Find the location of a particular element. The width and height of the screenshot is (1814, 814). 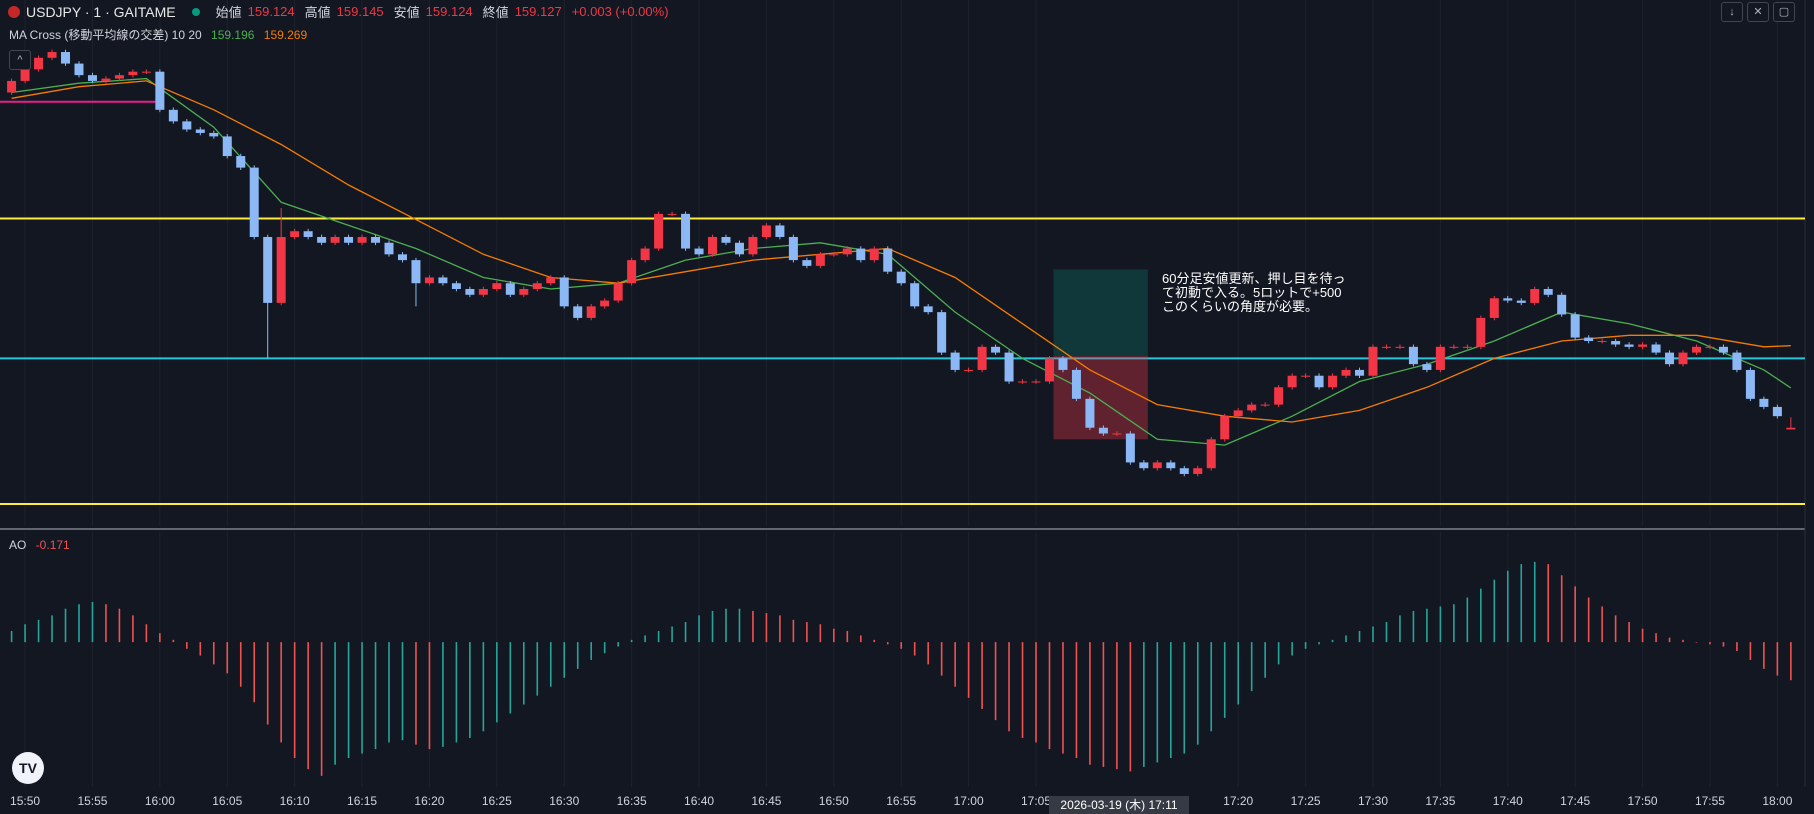

x-tick-label: 17:05 is located at coordinates (1036, 801).